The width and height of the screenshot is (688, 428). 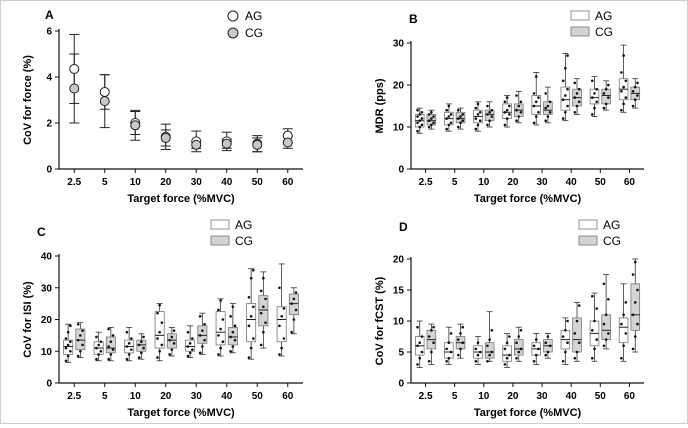 I want to click on legend-label-cg: CG, so click(x=244, y=241).